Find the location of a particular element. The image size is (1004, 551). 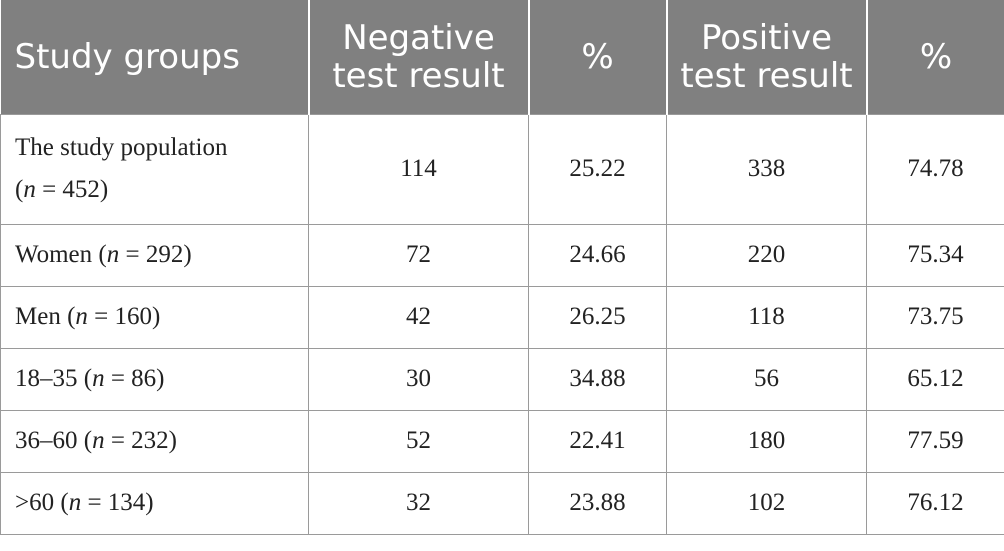

group-label: 18–35 is located at coordinates (46, 378).